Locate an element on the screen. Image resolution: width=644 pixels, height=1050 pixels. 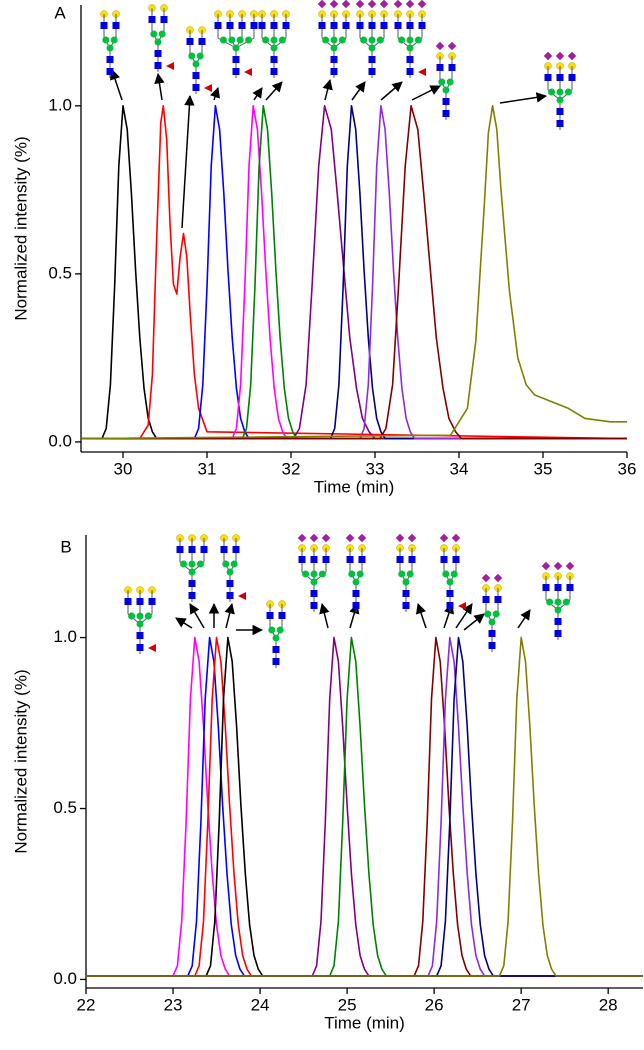
x-tick-label: 22 is located at coordinates (86, 1004).